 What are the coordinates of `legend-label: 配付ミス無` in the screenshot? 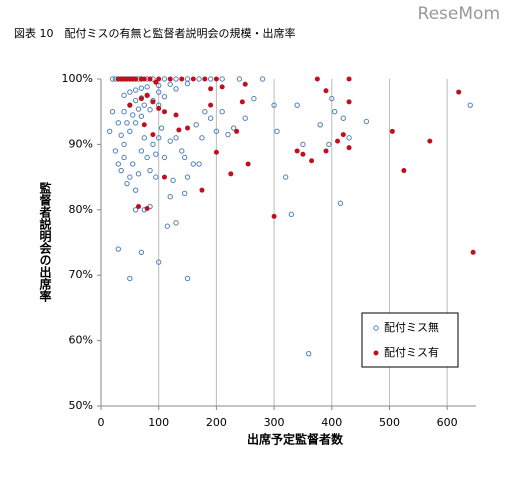 It's located at (411, 327).